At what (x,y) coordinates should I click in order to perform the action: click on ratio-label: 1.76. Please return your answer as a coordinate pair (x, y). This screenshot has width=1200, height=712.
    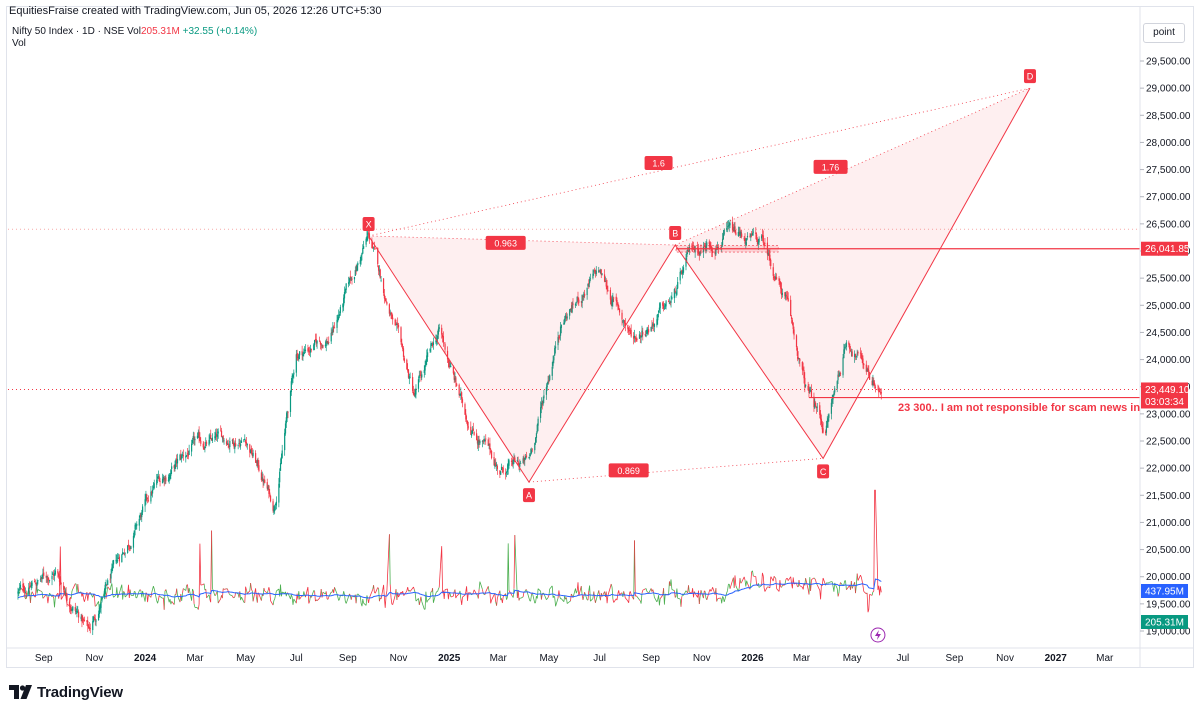
    Looking at the image, I should click on (831, 167).